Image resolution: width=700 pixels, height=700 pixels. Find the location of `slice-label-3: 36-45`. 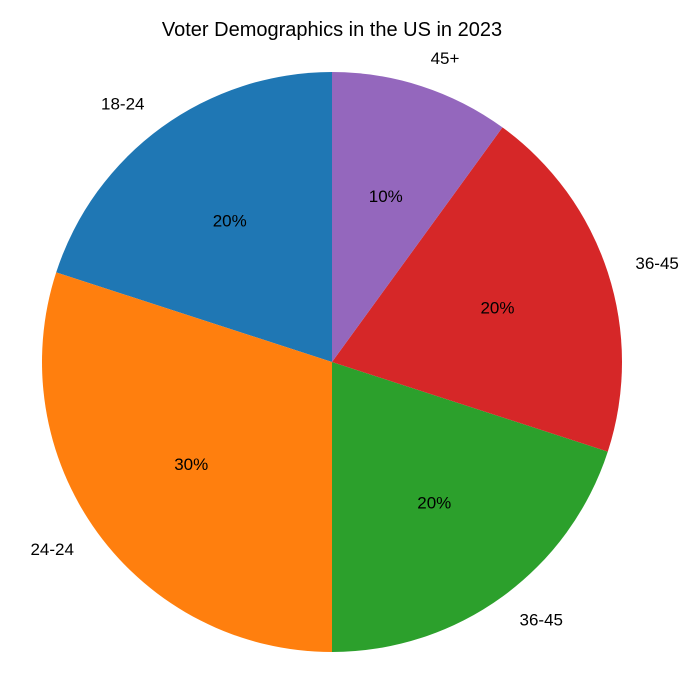

slice-label-3: 36-45 is located at coordinates (541, 620).